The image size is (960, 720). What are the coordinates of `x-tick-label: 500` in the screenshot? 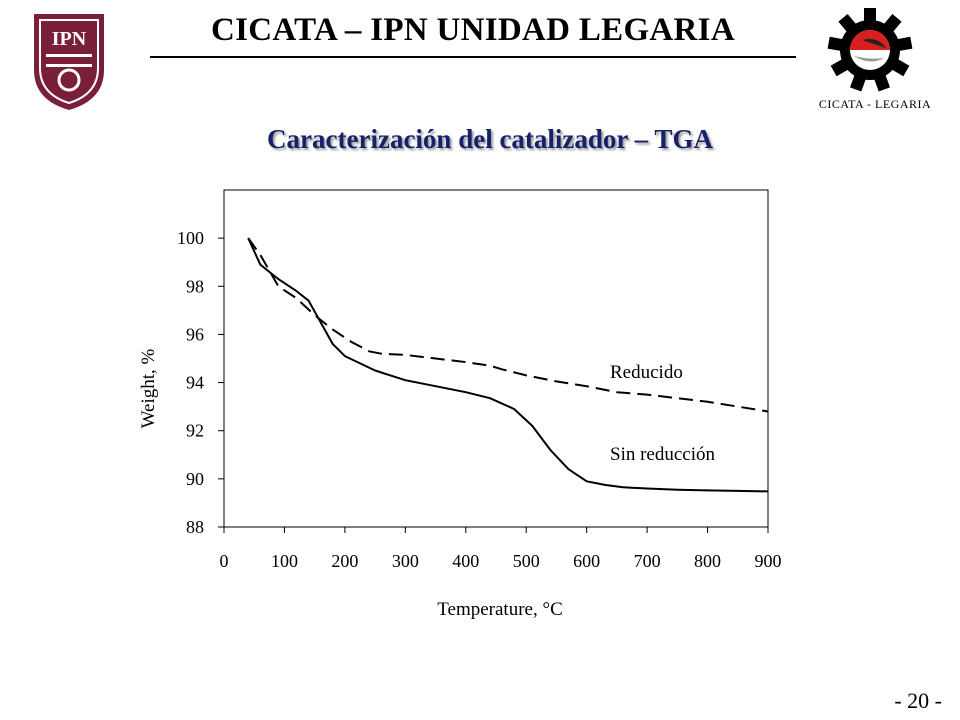 It's located at (526, 561).